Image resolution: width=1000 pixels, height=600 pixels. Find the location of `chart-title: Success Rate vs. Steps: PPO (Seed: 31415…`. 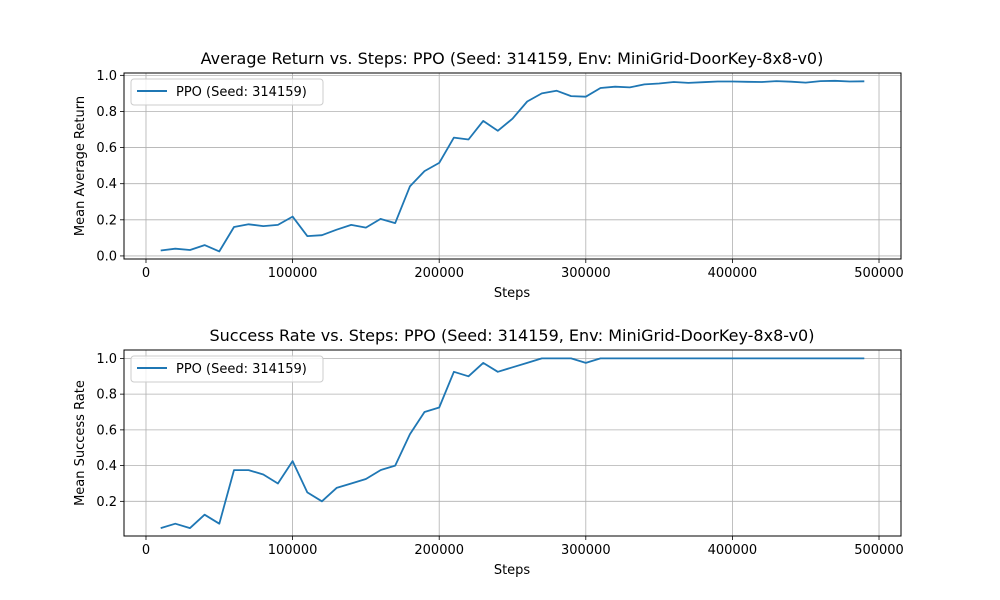

chart-title: Success Rate vs. Steps: PPO (Seed: 31415… is located at coordinates (512, 335).